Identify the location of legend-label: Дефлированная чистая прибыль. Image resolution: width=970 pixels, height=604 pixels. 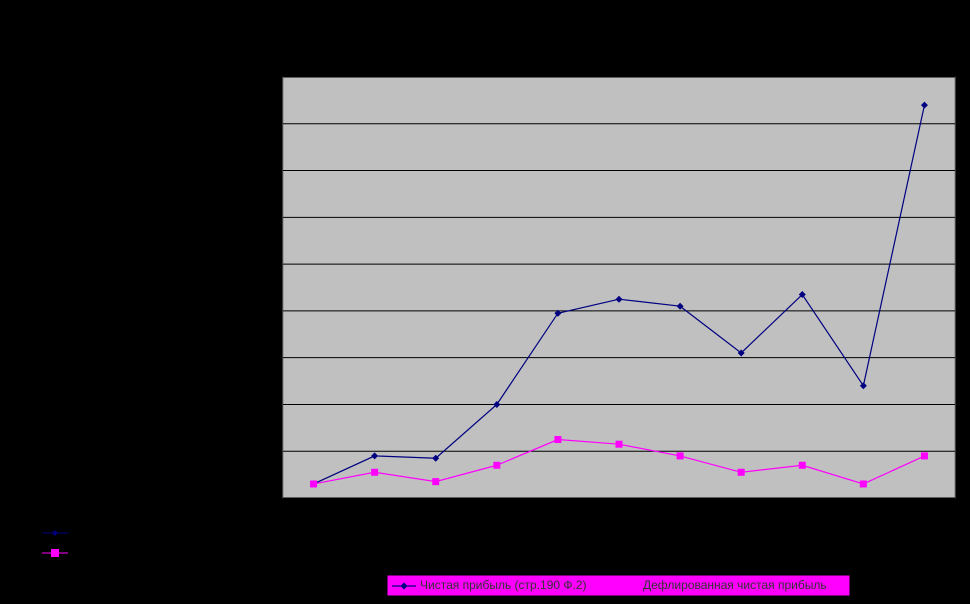
(735, 585).